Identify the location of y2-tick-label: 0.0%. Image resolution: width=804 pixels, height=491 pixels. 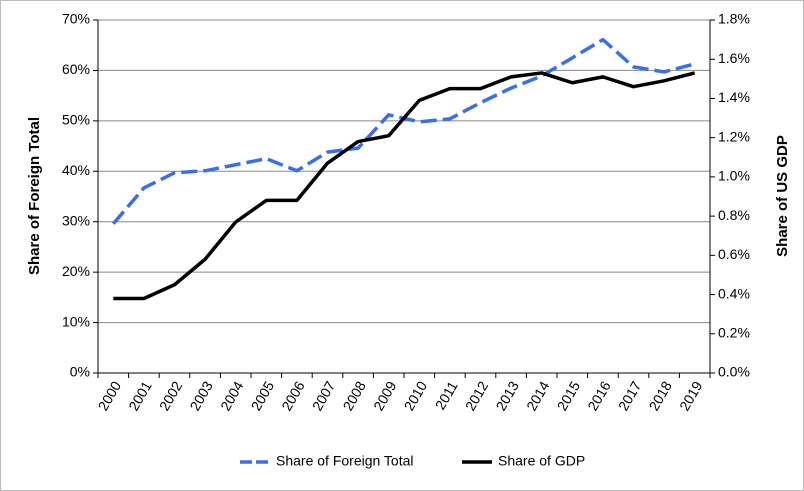
(734, 372).